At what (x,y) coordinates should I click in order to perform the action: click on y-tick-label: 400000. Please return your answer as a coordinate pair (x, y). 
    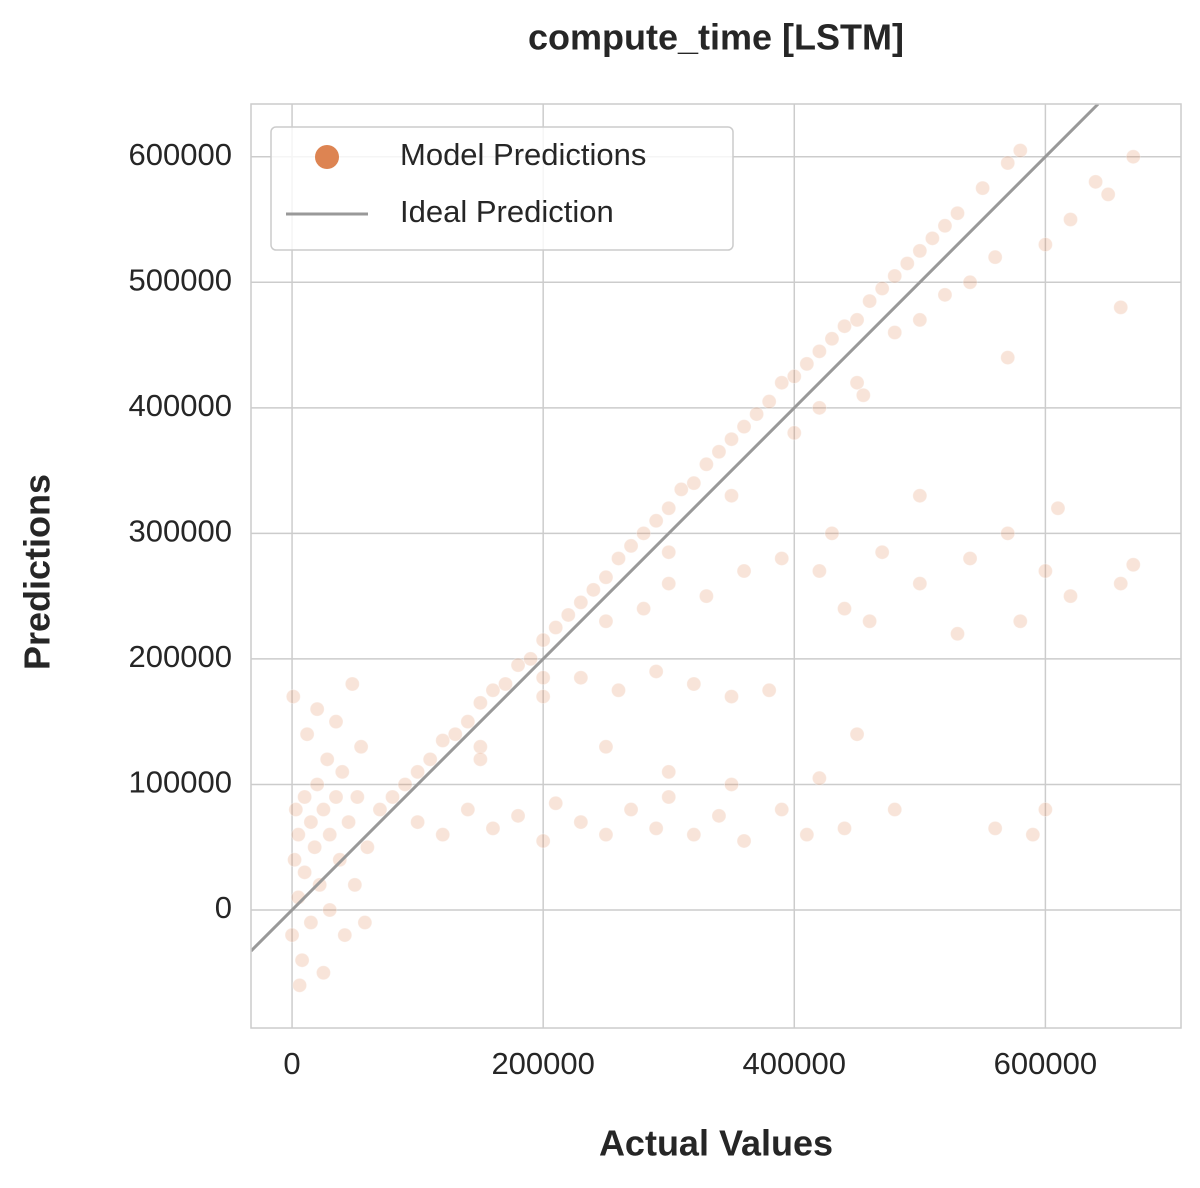
    Looking at the image, I should click on (180, 405).